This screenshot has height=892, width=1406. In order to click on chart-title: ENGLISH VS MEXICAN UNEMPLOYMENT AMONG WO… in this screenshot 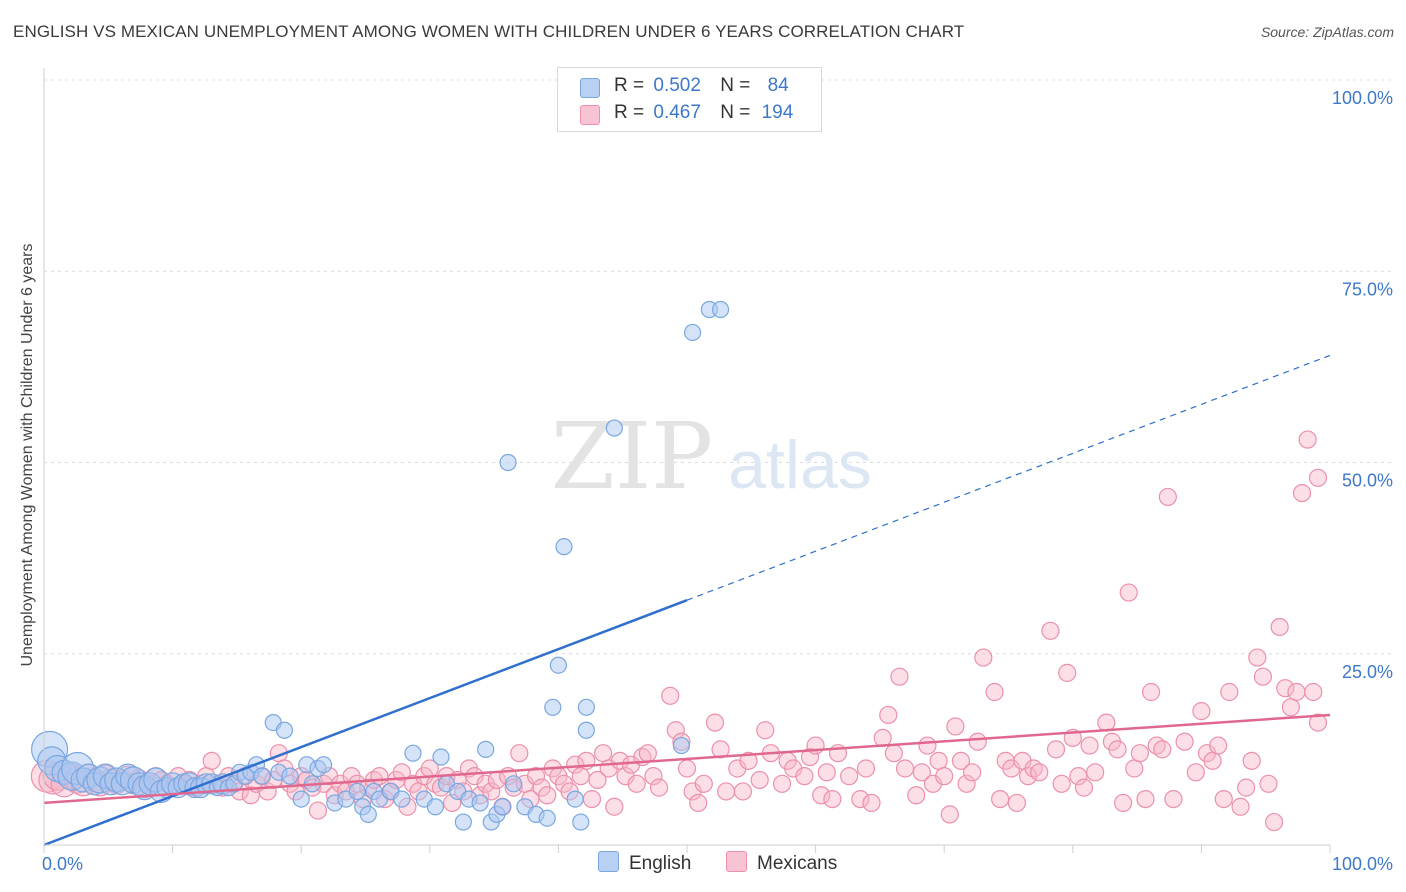, I will do `click(489, 31)`.